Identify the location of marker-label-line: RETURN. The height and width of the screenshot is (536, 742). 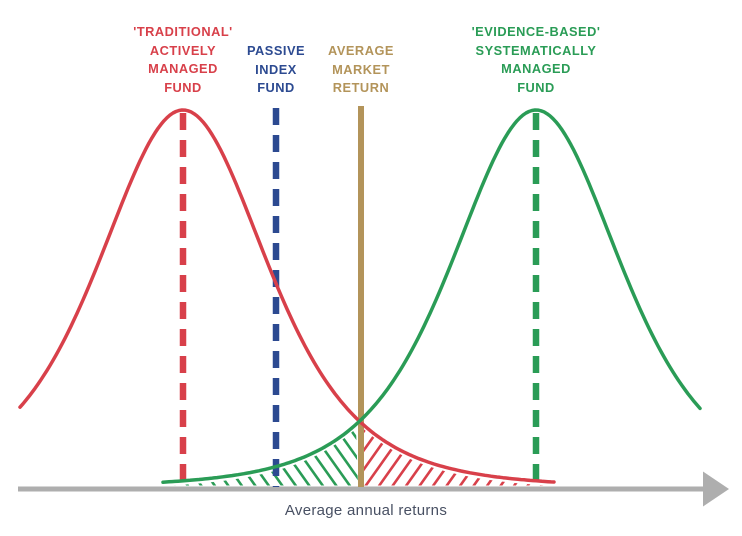
(361, 87).